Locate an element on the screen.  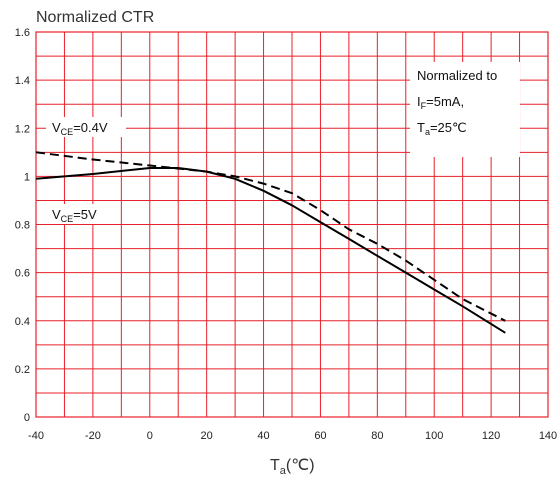
x-tick-label: 140 is located at coordinates (548, 436).